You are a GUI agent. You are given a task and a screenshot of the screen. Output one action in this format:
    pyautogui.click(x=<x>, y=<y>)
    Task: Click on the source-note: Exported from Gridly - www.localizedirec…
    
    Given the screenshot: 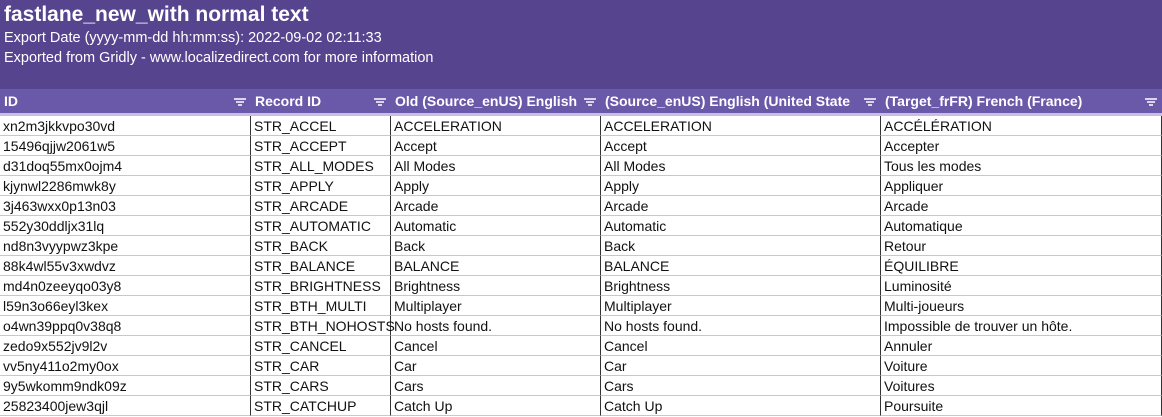 What is the action you would take?
    pyautogui.click(x=219, y=58)
    